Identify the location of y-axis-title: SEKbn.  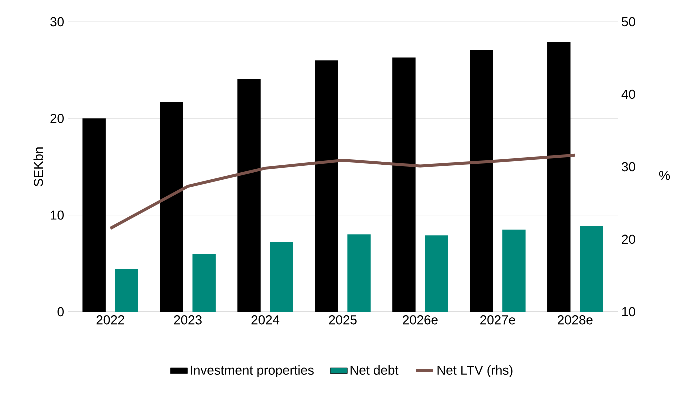
(39, 167).